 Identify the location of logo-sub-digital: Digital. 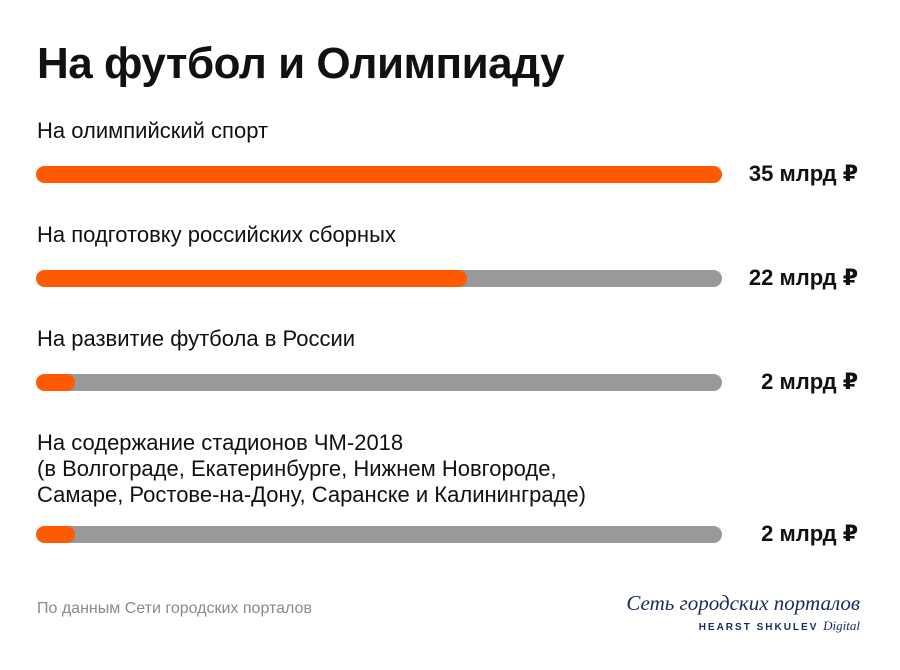
(841, 625).